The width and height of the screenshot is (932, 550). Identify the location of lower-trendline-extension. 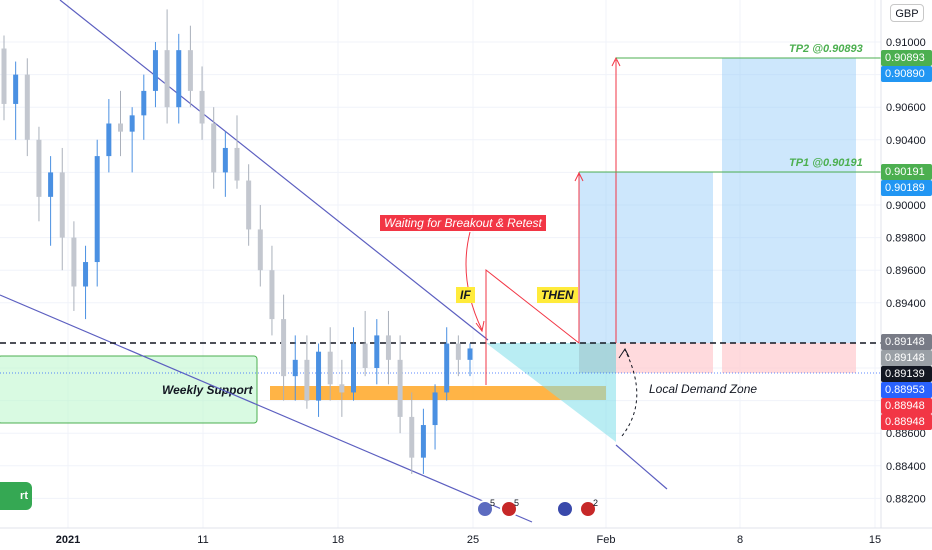
(641, 467).